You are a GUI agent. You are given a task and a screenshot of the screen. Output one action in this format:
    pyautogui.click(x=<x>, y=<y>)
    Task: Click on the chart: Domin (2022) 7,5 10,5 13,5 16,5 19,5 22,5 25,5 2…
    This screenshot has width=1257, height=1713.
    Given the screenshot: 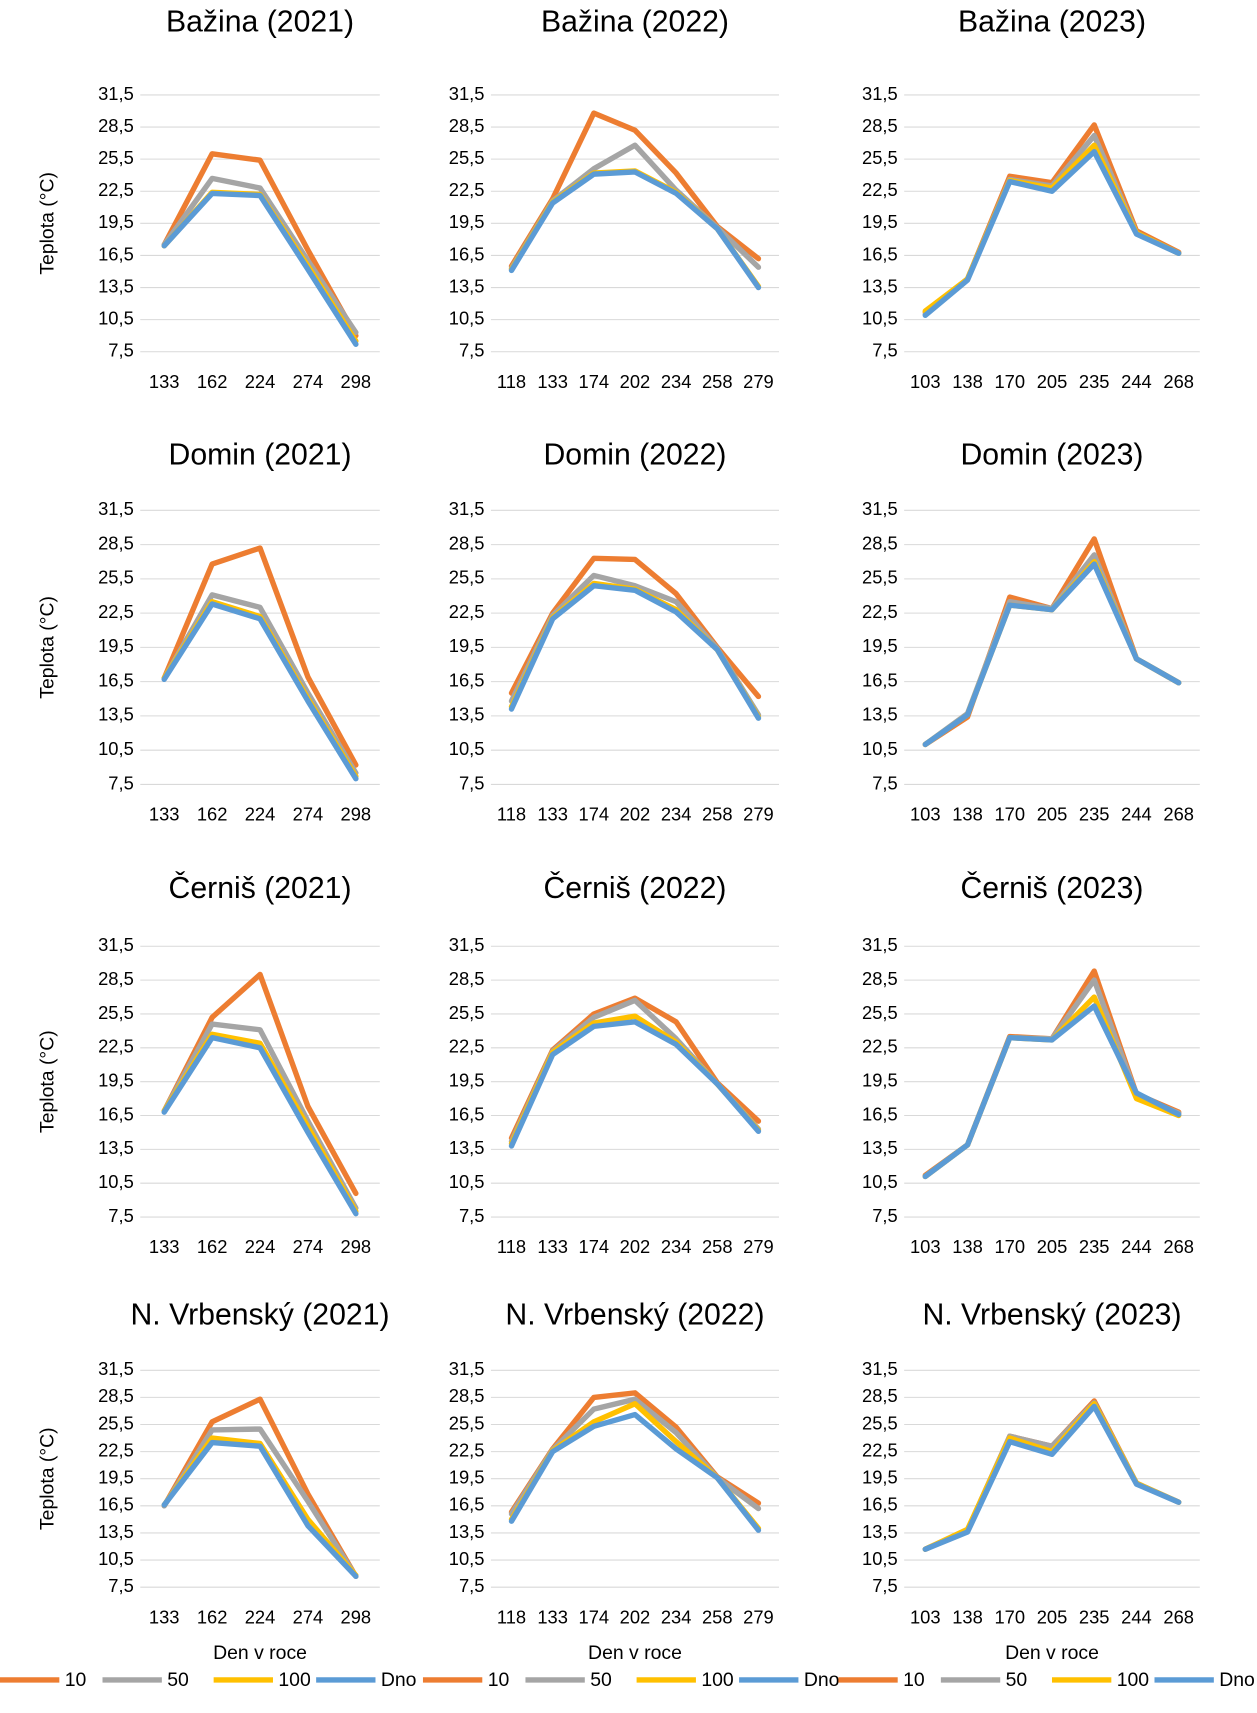 What is the action you would take?
    pyautogui.click(x=614, y=631)
    